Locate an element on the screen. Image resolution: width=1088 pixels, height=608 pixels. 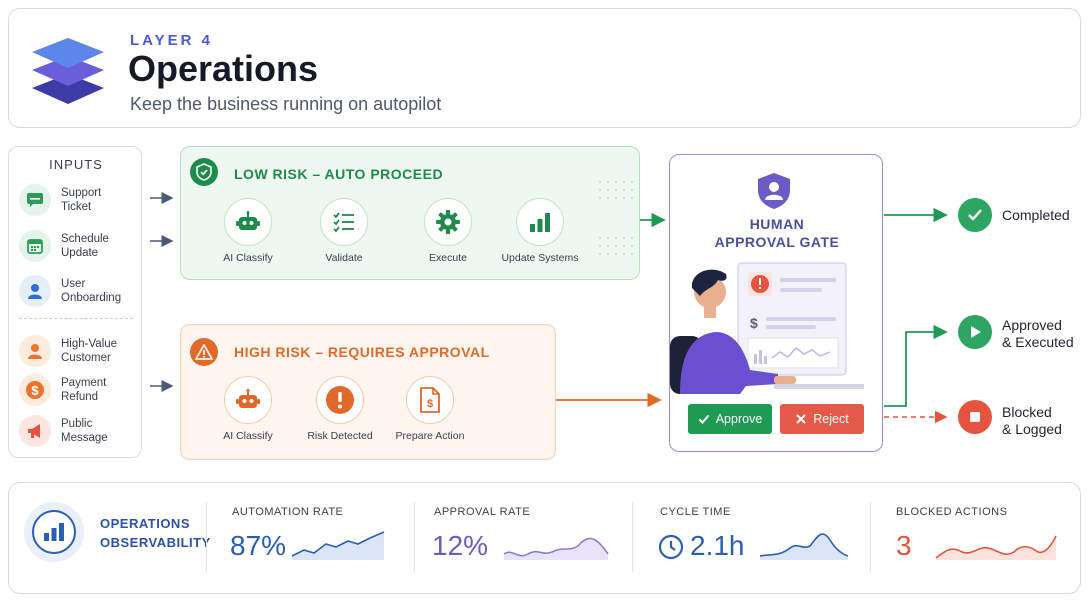
dot-pattern is located at coordinates (616, 218).